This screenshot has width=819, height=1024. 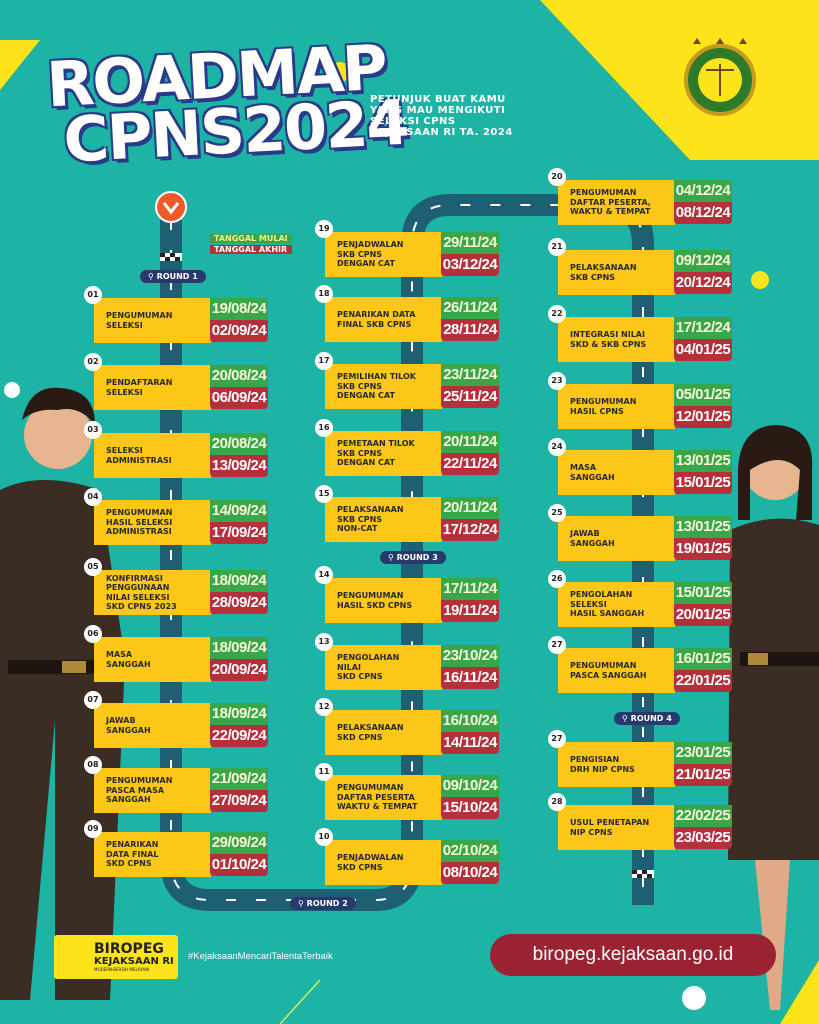 I want to click on step-label: USUL PENETAPAN NIP CPNS, so click(x=616, y=827).